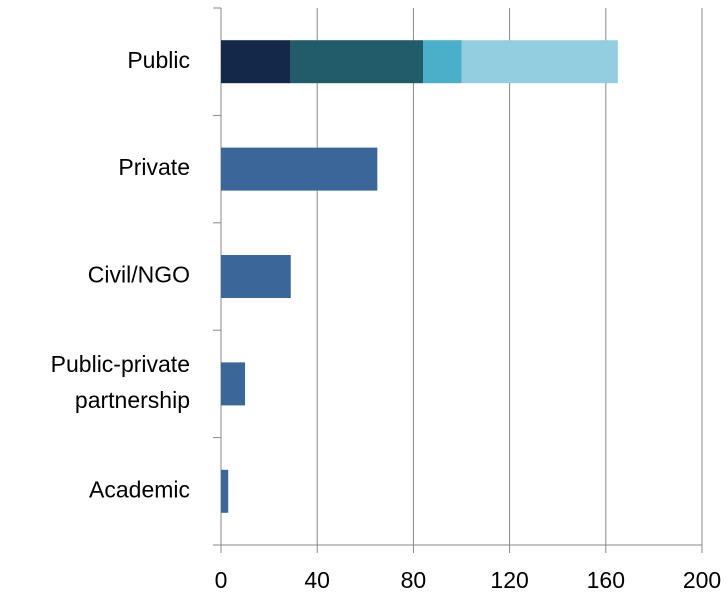 This screenshot has height=601, width=728. Describe the element at coordinates (702, 580) in the screenshot. I see `x-tick-label: 200` at that location.